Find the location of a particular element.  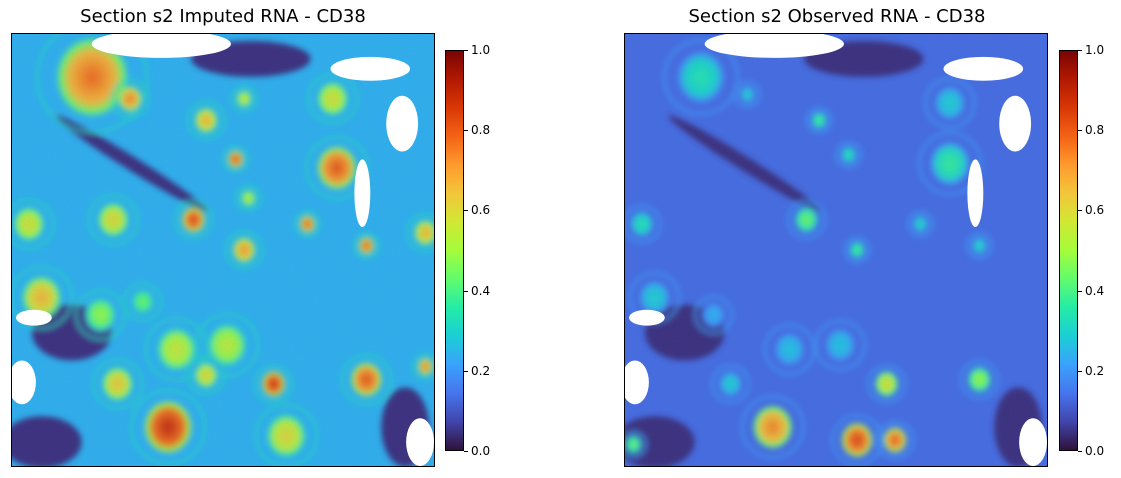

colorbar-ticks-observed: 0.0 0.2 0.4 0.6 0.8 1.0 is located at coordinates (1099, 250).